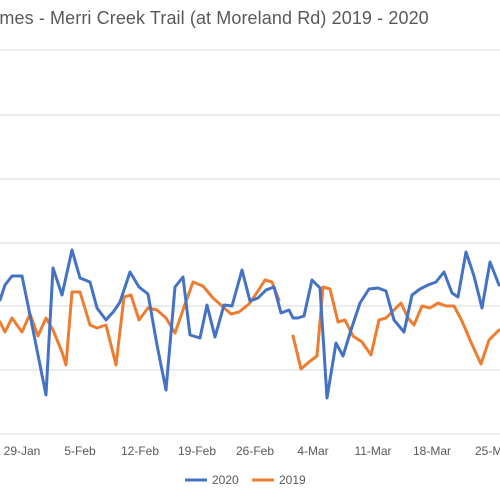 This screenshot has height=500, width=500. Describe the element at coordinates (292, 480) in the screenshot. I see `legend-label: 2019` at that location.